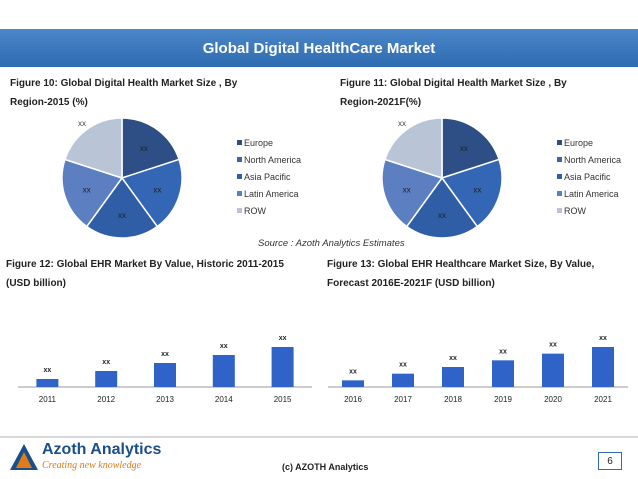 The height and width of the screenshot is (479, 638). I want to click on pie2-slice-latin-america, so click(412, 193).